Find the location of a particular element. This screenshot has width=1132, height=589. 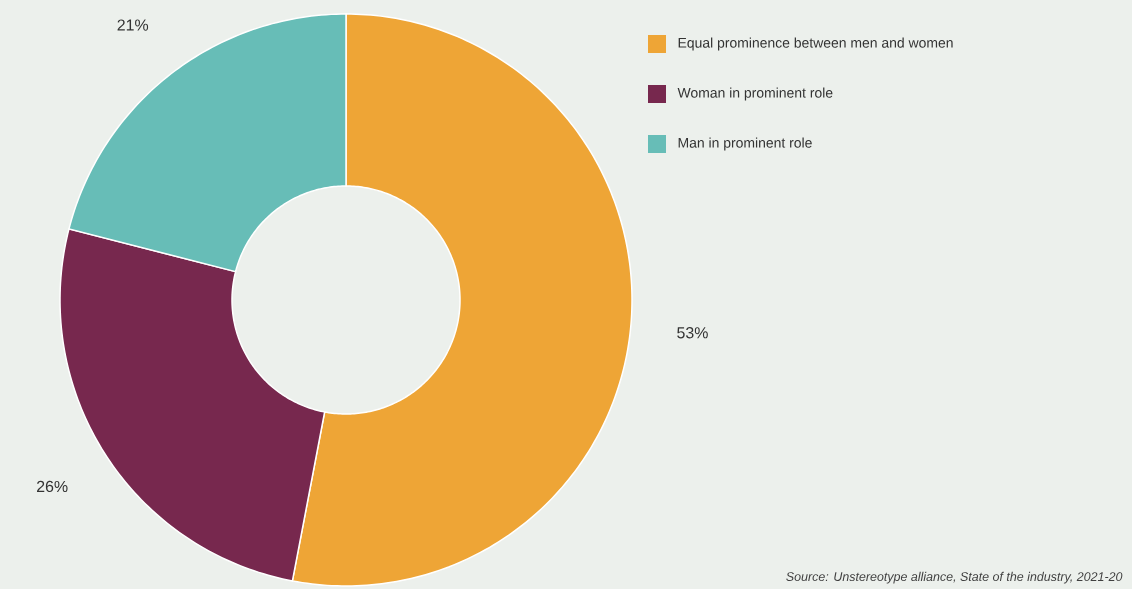

source-note: Source: Unstereotype alliance, State of the industry, 2021-20 is located at coordinates (954, 577).